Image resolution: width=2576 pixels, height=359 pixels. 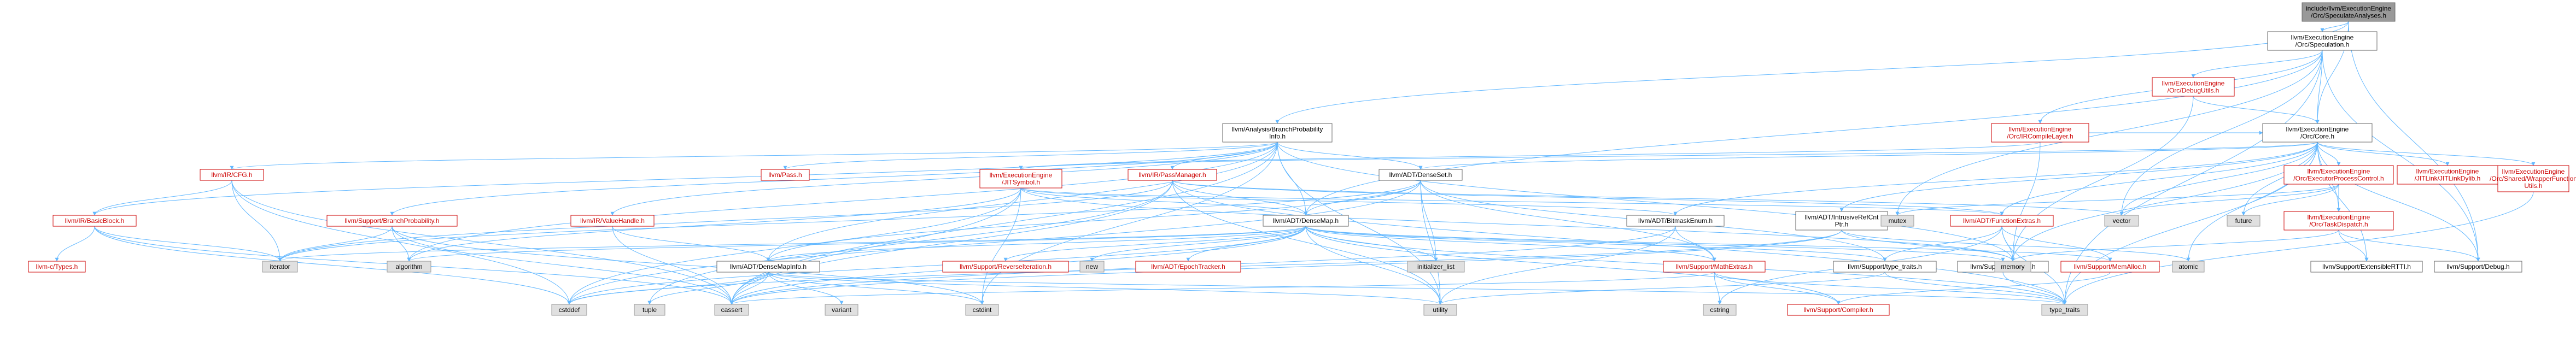 I want to click on edge-bpi-to-memory, so click(x=1646, y=202).